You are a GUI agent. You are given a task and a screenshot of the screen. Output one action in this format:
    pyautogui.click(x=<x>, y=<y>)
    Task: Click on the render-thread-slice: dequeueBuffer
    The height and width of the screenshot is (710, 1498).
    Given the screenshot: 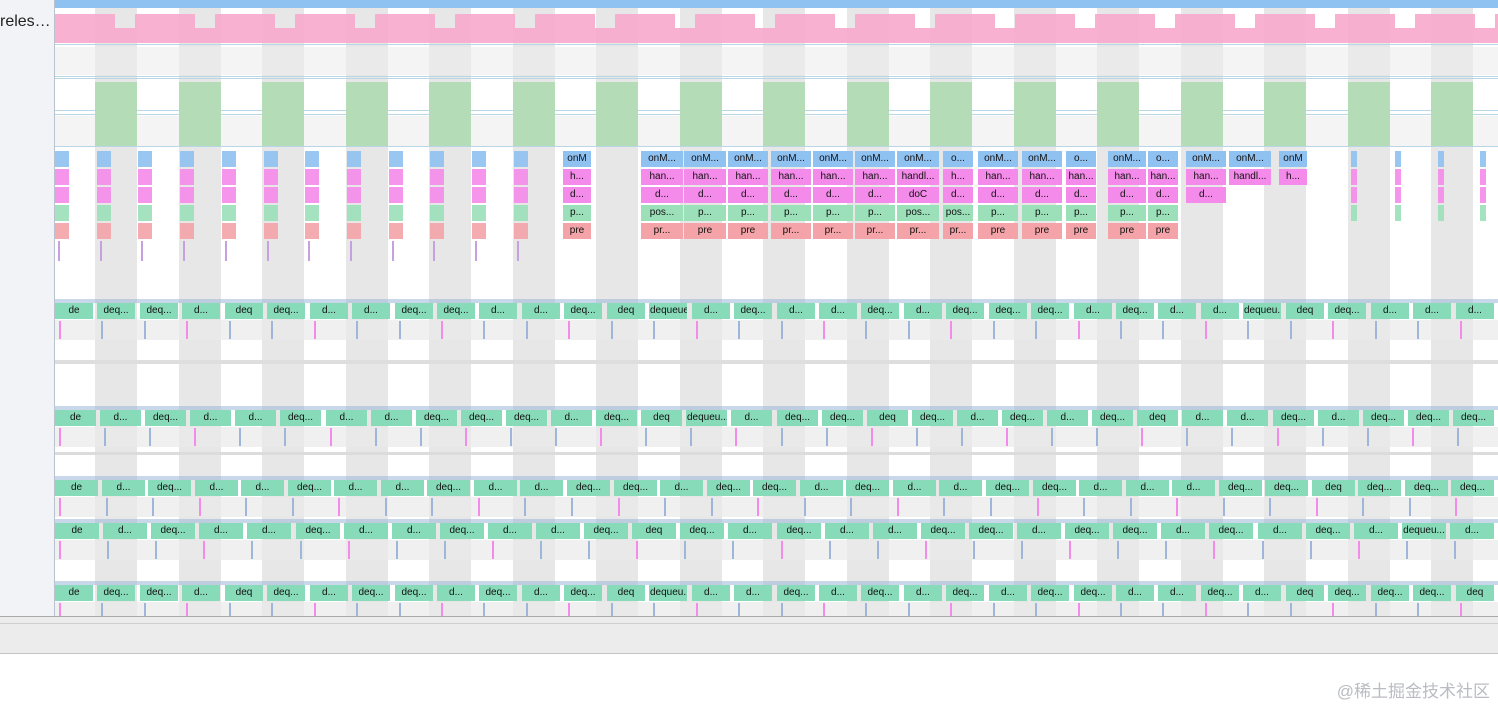 What is the action you would take?
    pyautogui.click(x=668, y=311)
    